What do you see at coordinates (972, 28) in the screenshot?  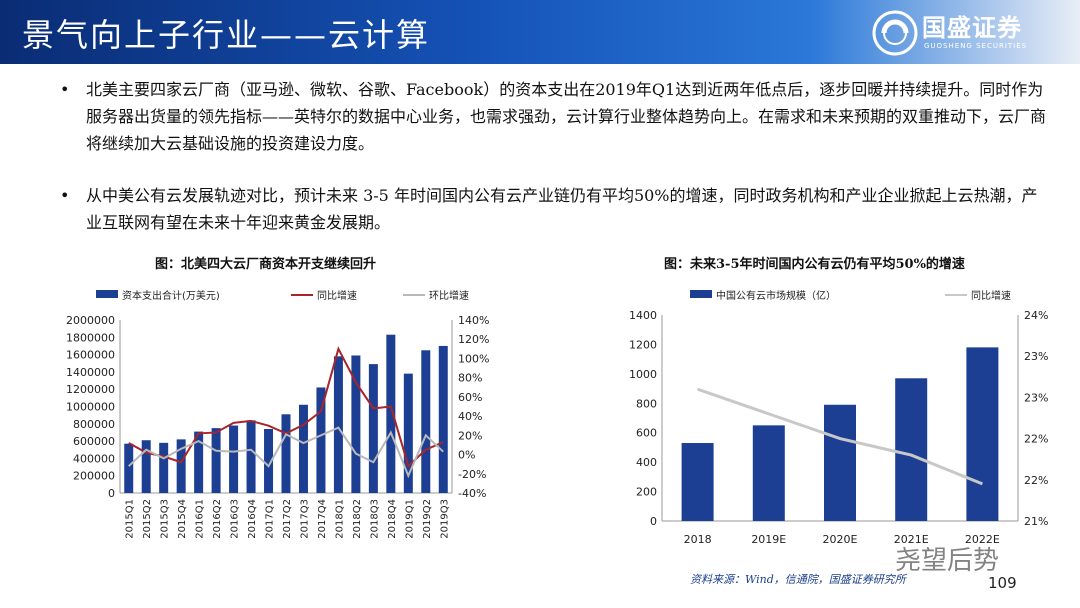 I see `logo-text: 国盛证券` at bounding box center [972, 28].